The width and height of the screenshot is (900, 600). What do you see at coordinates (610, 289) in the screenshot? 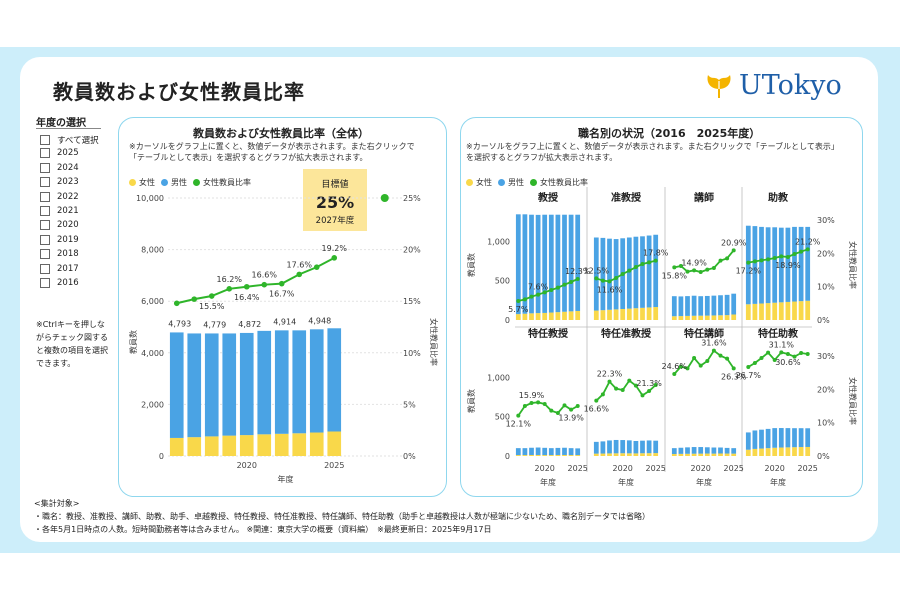
I see `ratio-label: 11.6%` at bounding box center [610, 289].